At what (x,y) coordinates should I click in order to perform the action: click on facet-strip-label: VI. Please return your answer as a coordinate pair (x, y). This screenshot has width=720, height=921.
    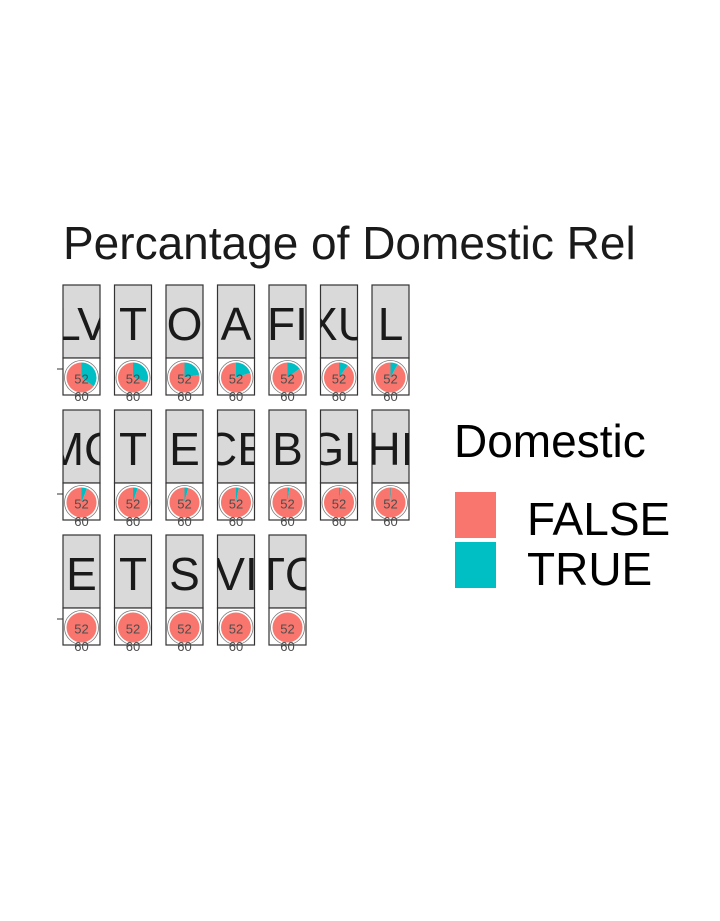
    Looking at the image, I should click on (235, 574).